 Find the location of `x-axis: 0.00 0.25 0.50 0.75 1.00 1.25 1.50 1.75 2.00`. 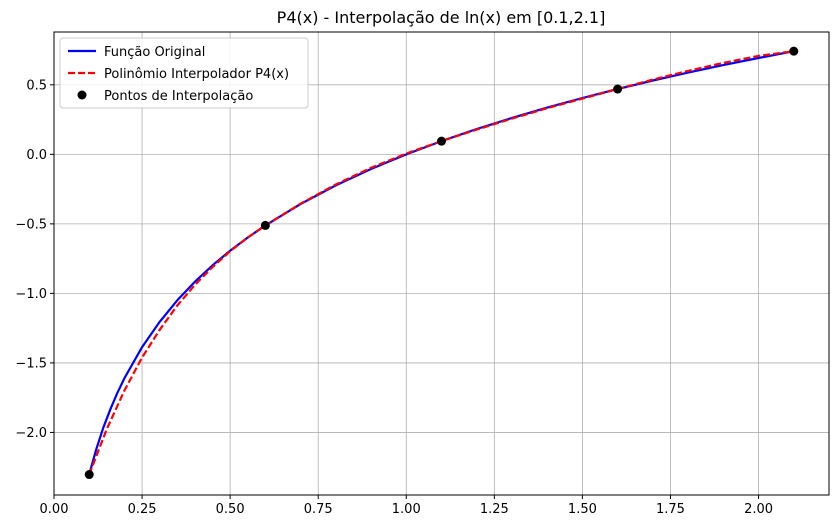

x-axis: 0.00 0.25 0.50 0.75 1.00 1.25 1.50 1.75 2.00 is located at coordinates (406, 506).